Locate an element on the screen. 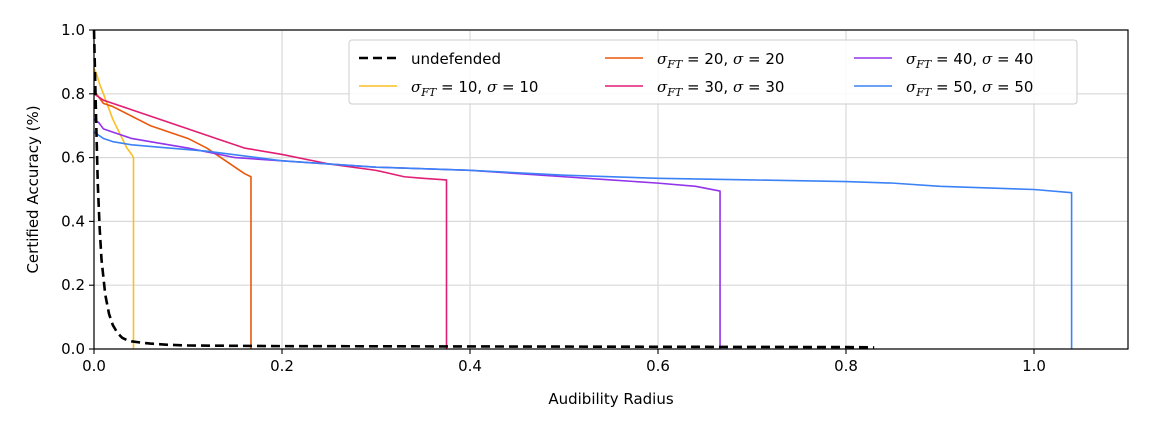  legend-label: σFT = 10, σ = 10 is located at coordinates (474, 88).